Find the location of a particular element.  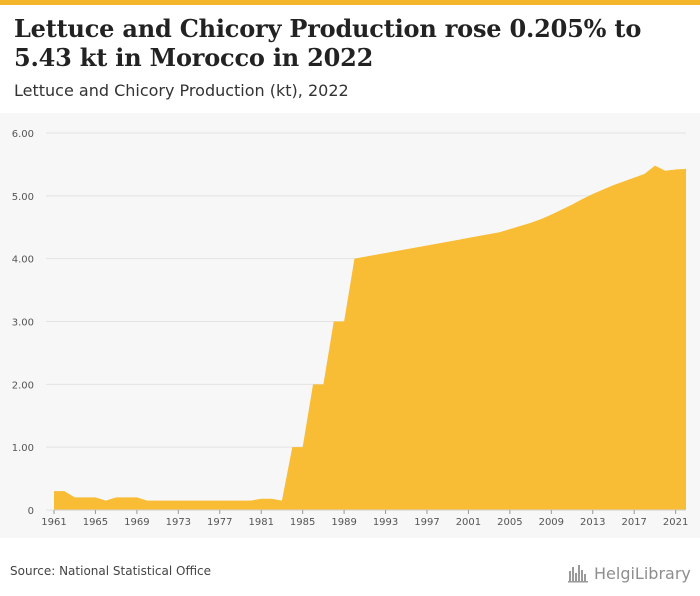

y-tick-label: 2.00 is located at coordinates (23, 385).